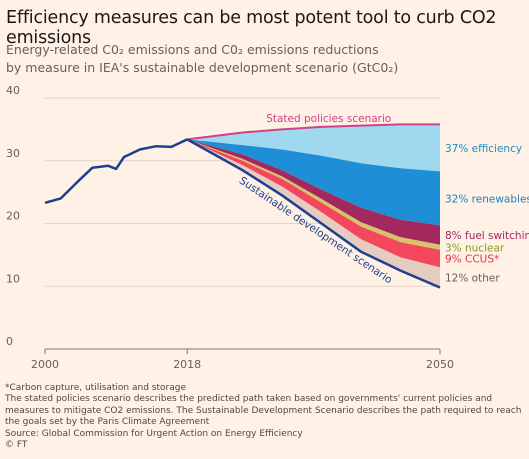 Image resolution: width=529 pixels, height=459 pixels. Describe the element at coordinates (9, 341) in the screenshot. I see `y-tick-label-0: 0` at that location.